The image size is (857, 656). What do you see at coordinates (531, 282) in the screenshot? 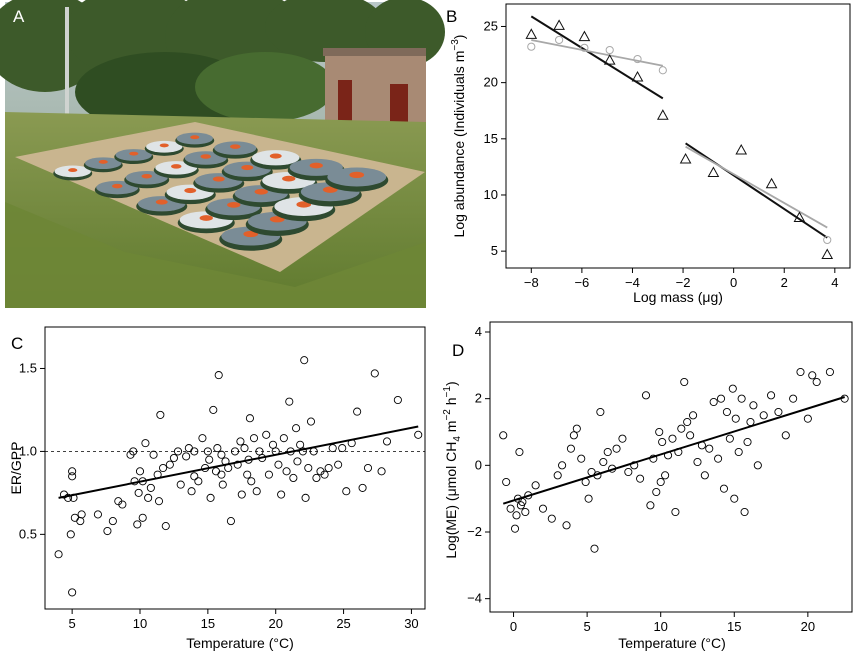
I see `x-tick-label: −8` at bounding box center [531, 282].